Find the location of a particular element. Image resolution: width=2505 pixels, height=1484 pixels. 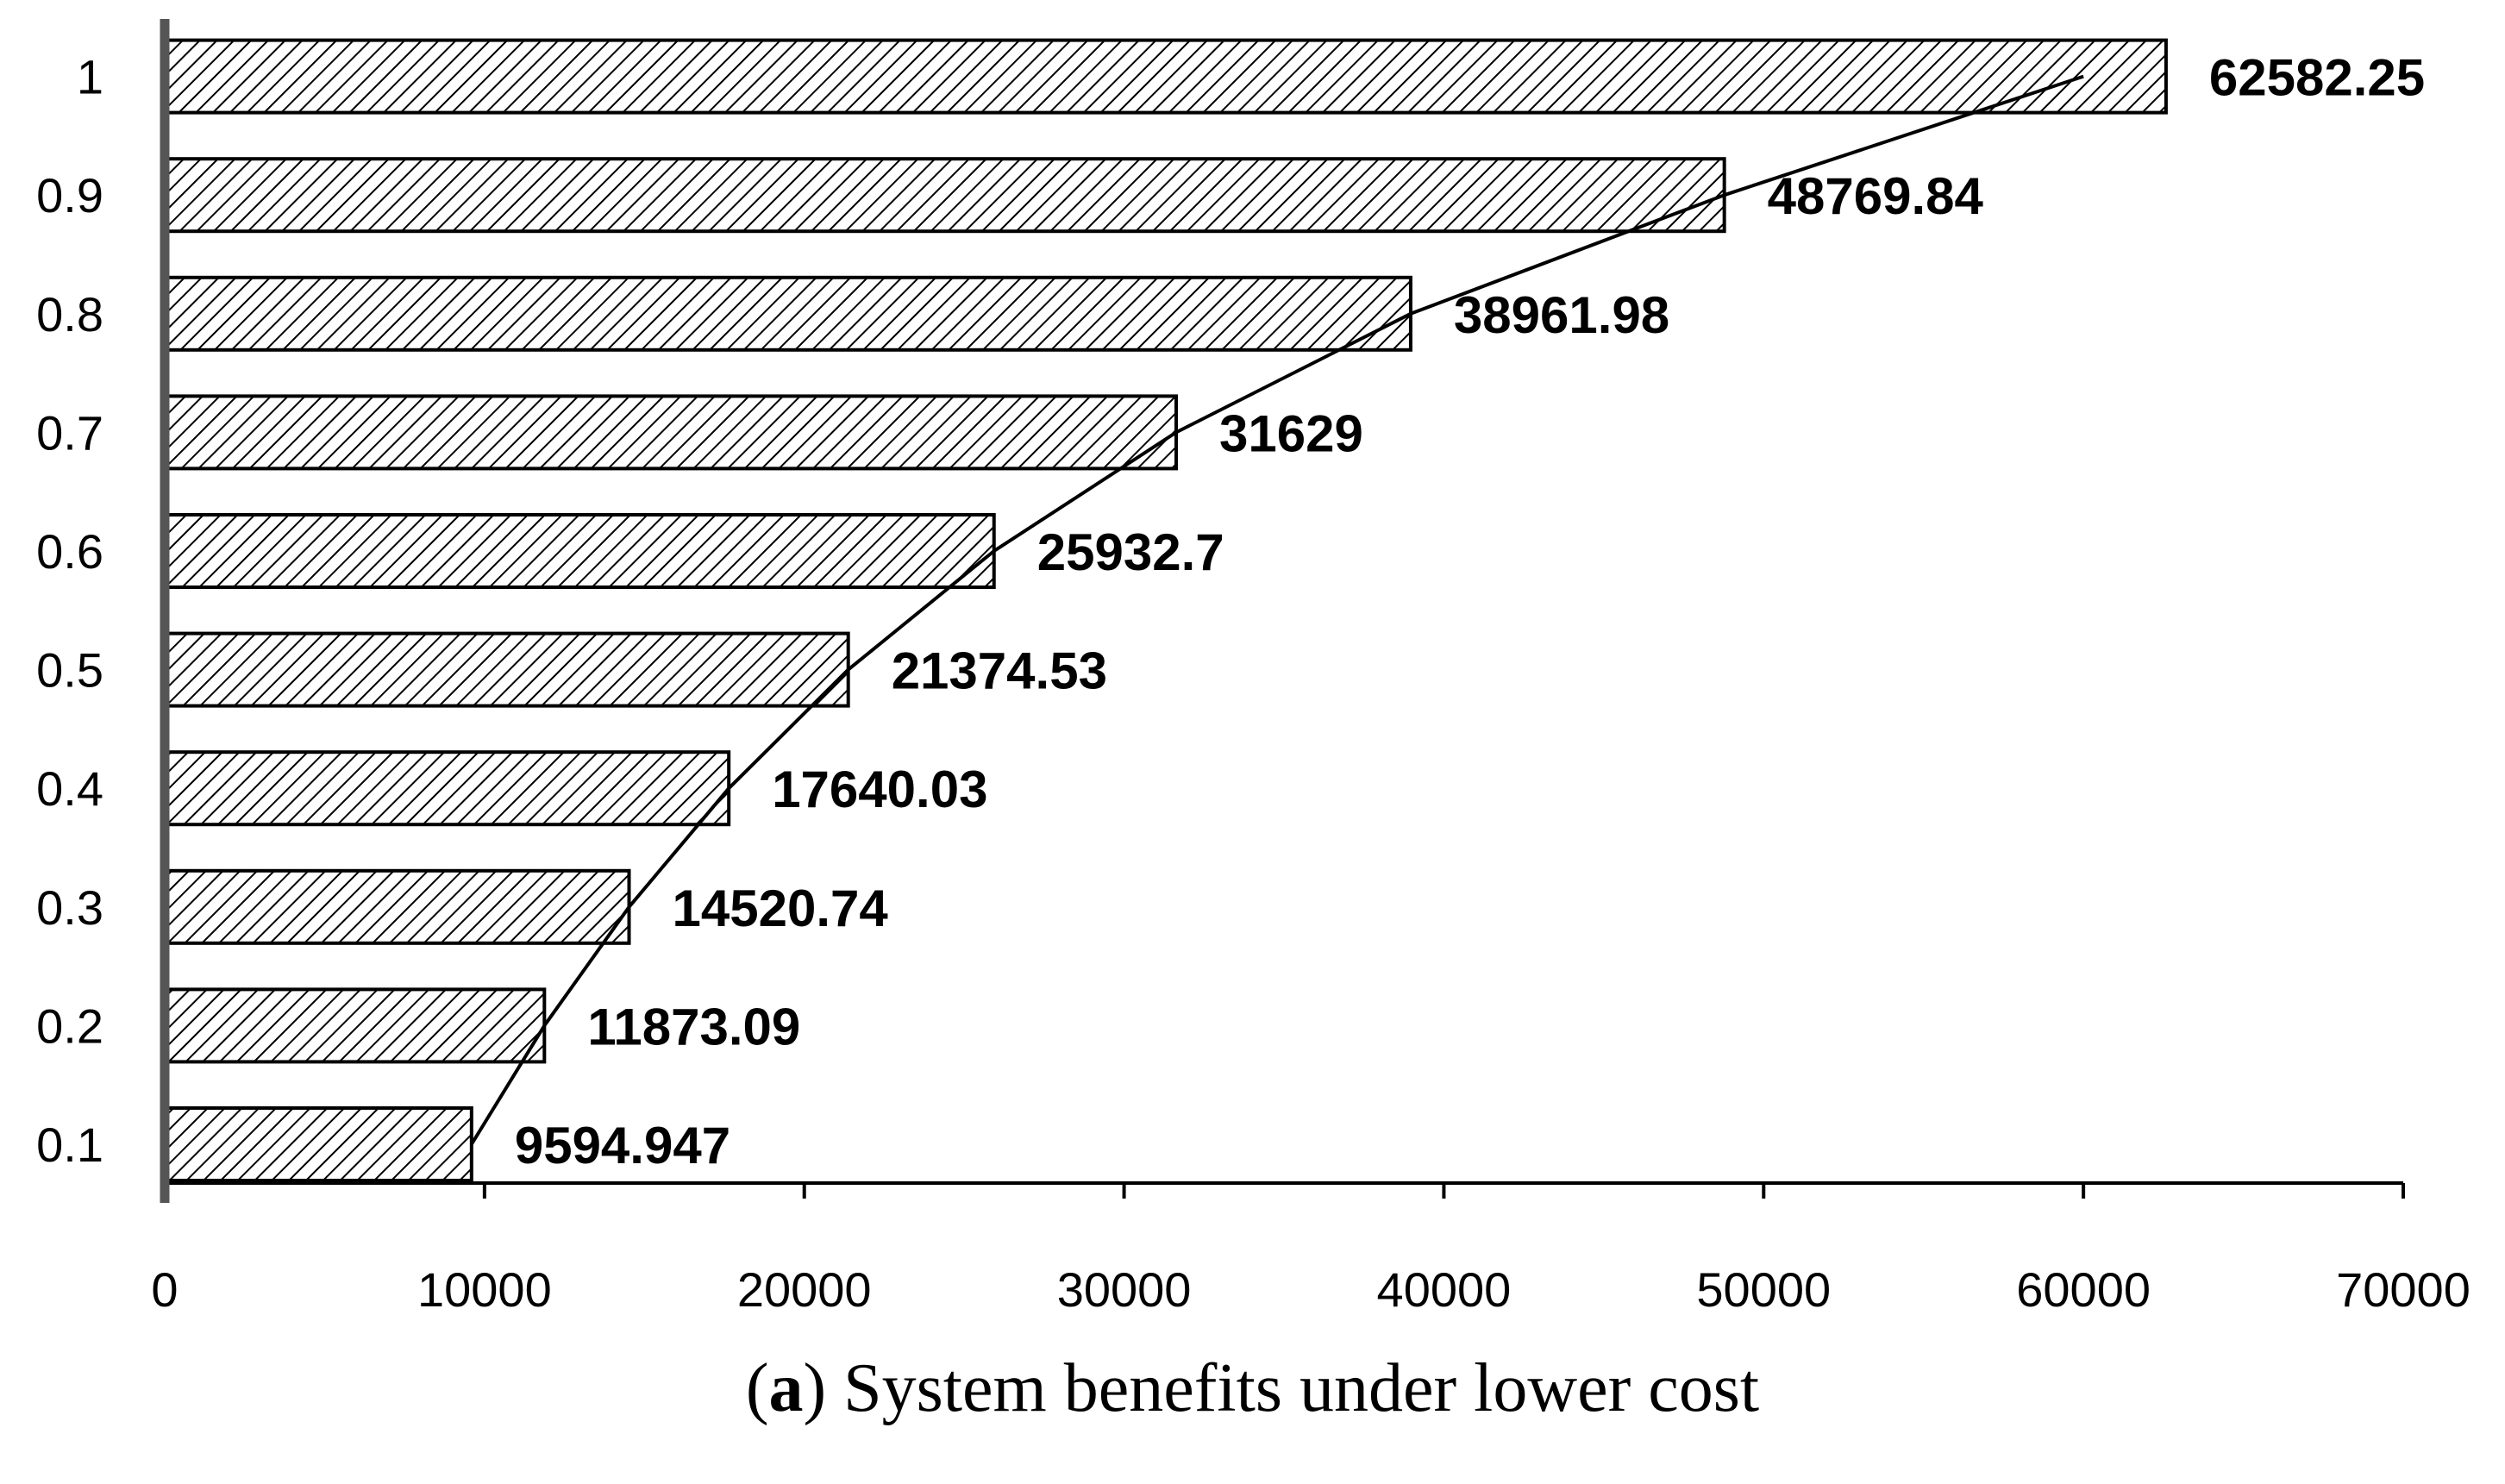

figure-caption: (a) System benefits under lower cost is located at coordinates (1252, 1388).